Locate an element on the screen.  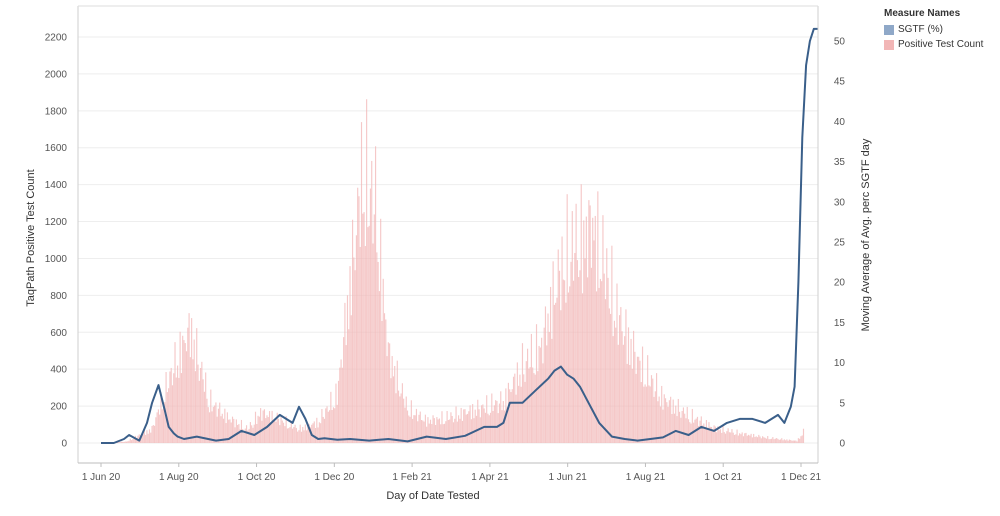
legend-label-positive-test-count: Positive Test Count is located at coordinates (941, 44).